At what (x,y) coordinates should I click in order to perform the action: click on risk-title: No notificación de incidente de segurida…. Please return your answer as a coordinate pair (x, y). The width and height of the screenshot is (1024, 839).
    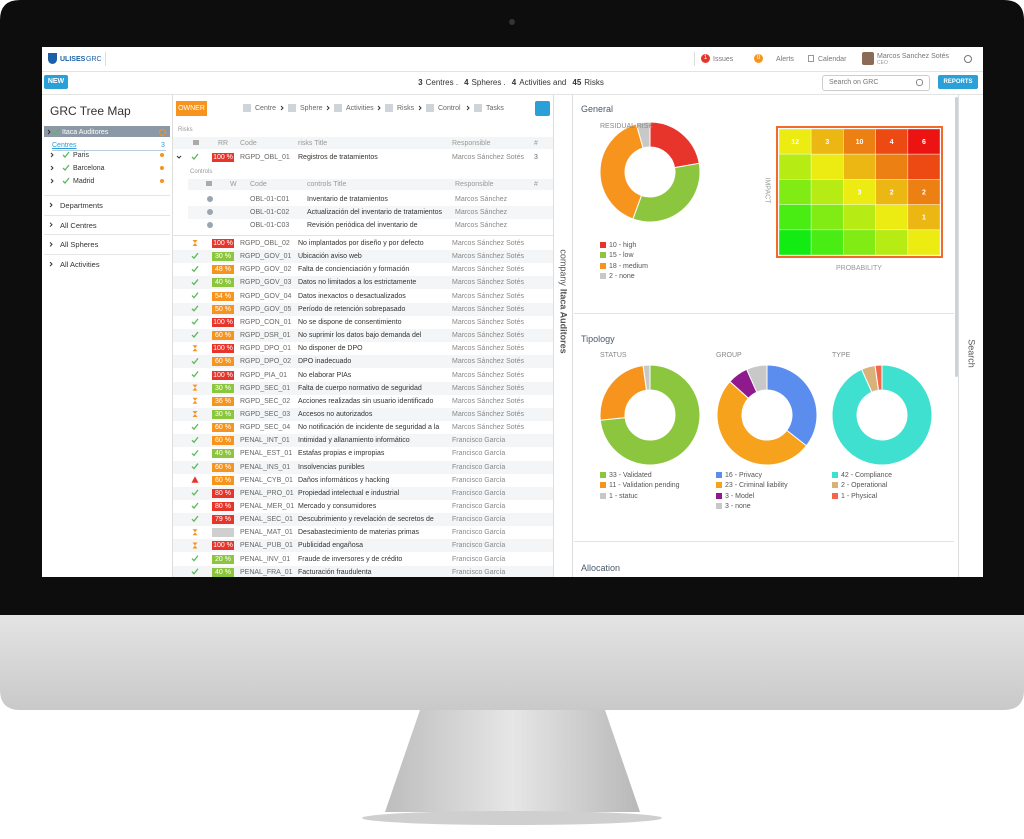
    Looking at the image, I should click on (369, 428).